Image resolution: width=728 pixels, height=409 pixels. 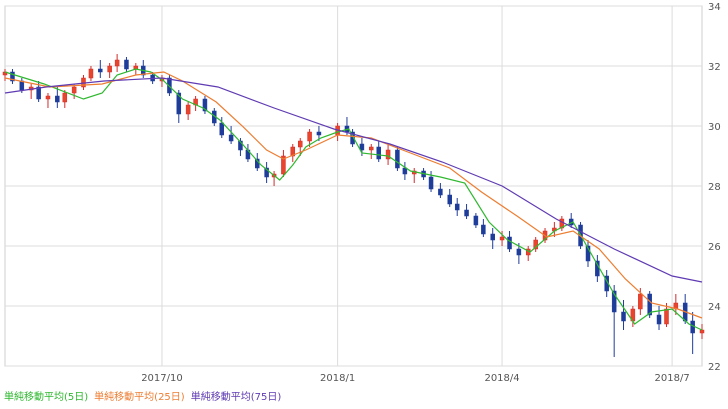 I want to click on legend: 単純移動平均(5日) 単純移動平均(25日) 単純移動平均(75日), so click(x=142, y=396).